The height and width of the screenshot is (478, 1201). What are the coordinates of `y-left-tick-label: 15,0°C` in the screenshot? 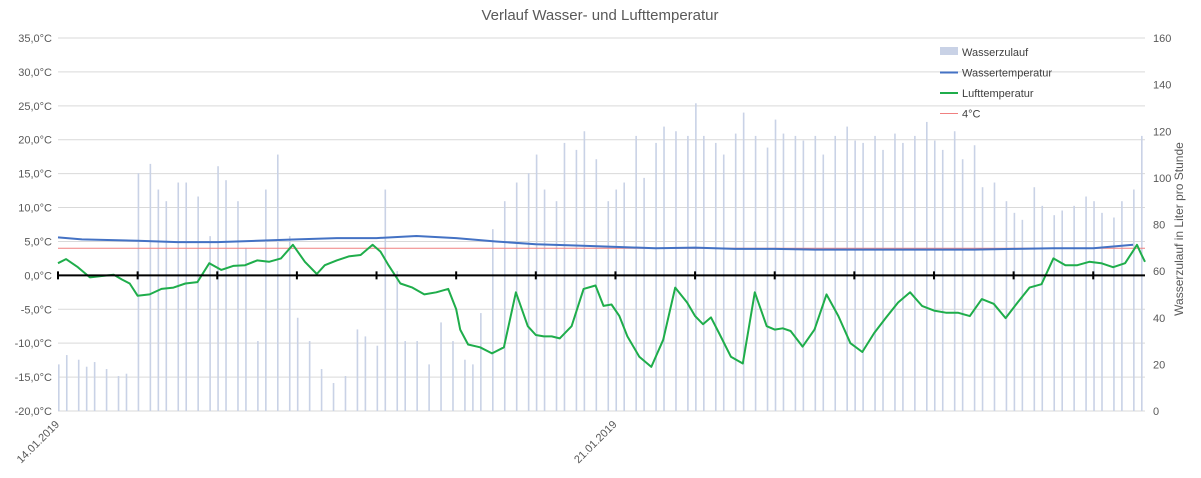 It's located at (35, 175).